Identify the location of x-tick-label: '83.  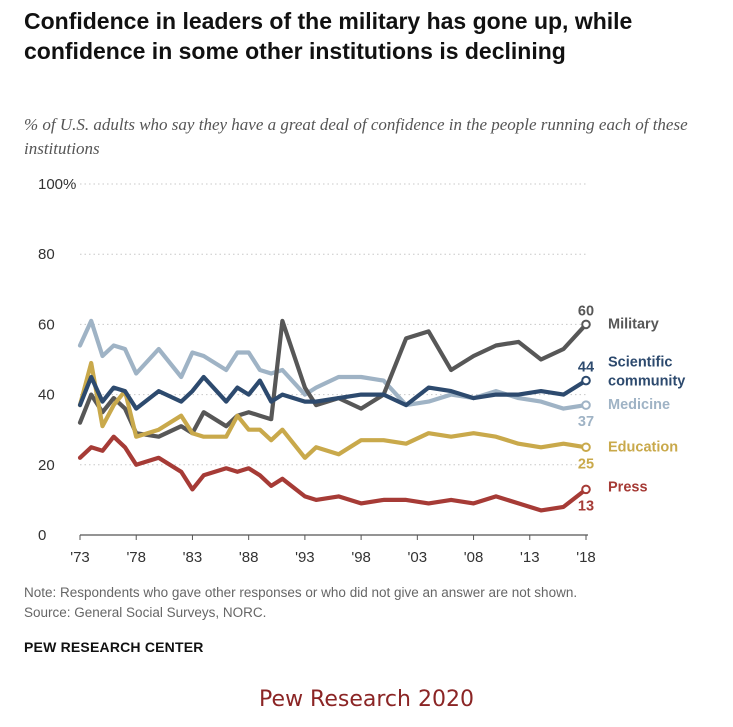
(193, 557).